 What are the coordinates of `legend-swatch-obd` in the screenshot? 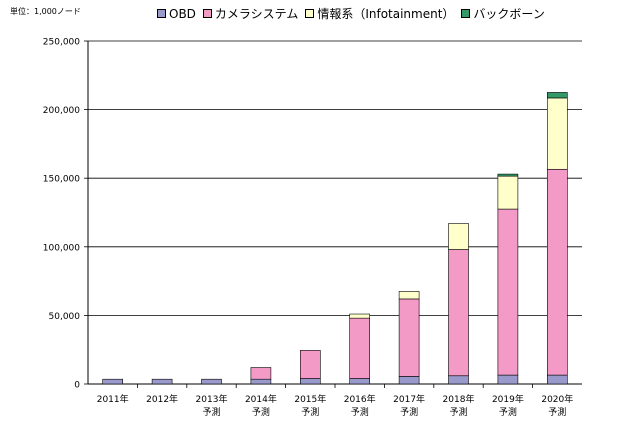 It's located at (161, 13).